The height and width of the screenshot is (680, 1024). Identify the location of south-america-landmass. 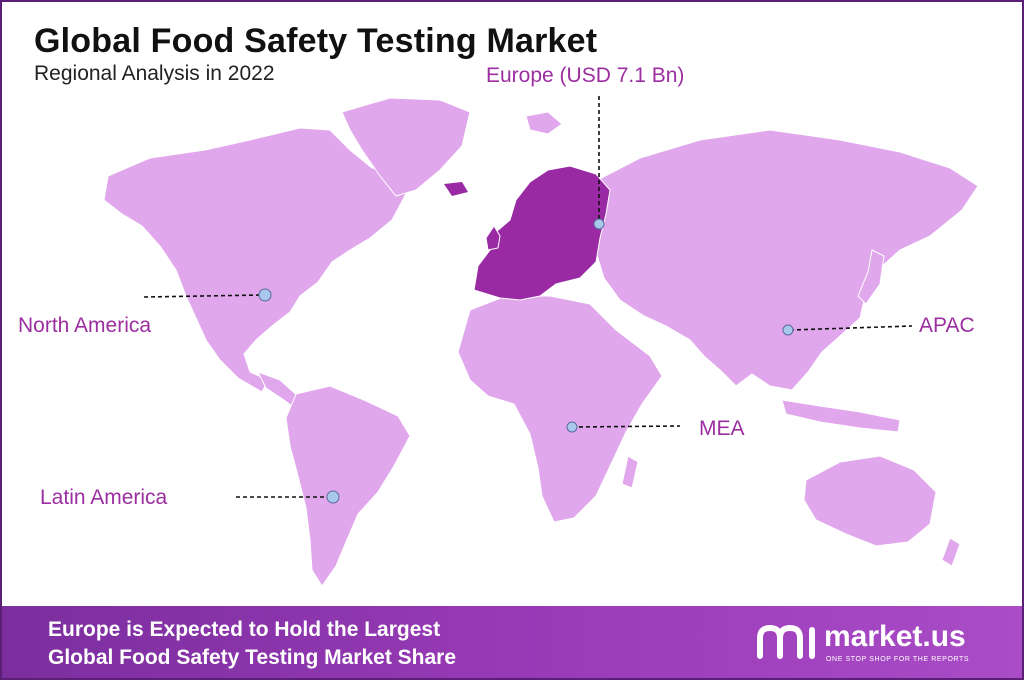
(348, 486).